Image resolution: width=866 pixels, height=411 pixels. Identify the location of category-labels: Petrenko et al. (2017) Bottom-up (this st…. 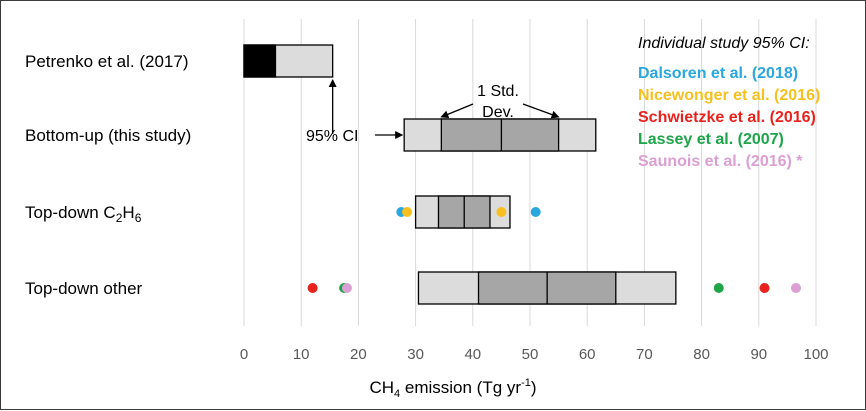
(108, 175).